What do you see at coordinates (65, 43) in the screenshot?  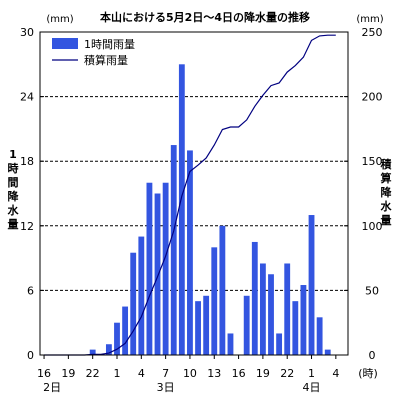 I see `legend-bar-swatch` at bounding box center [65, 43].